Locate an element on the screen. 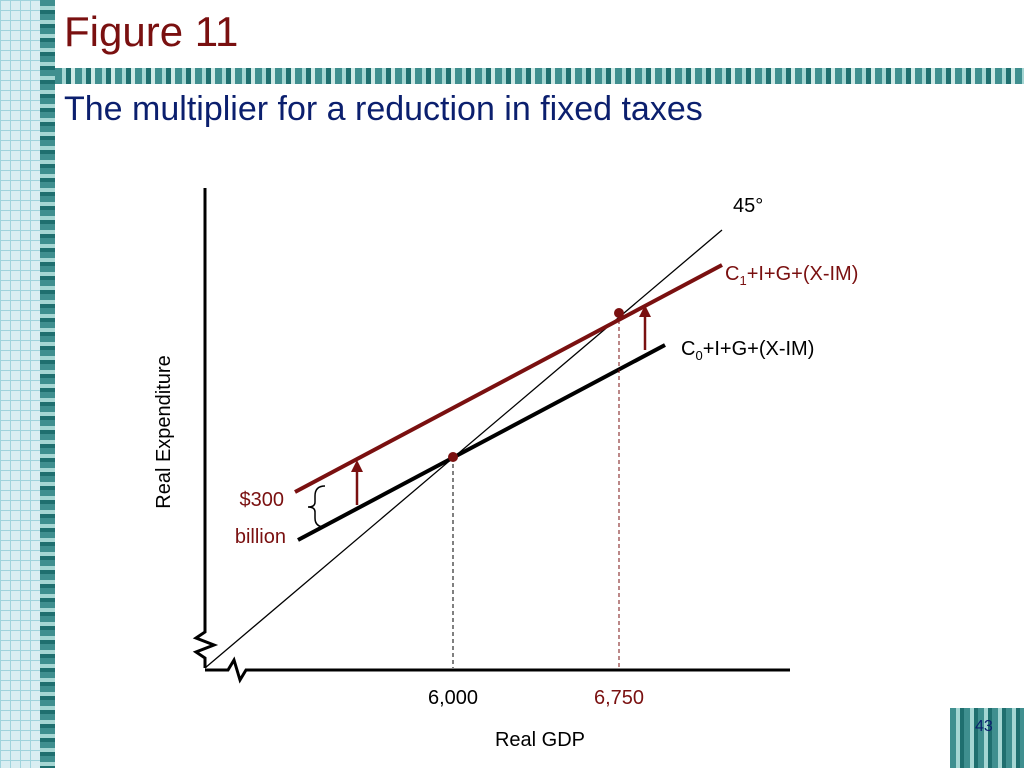 The width and height of the screenshot is (1024, 768). shift-unit: billion is located at coordinates (260, 537).